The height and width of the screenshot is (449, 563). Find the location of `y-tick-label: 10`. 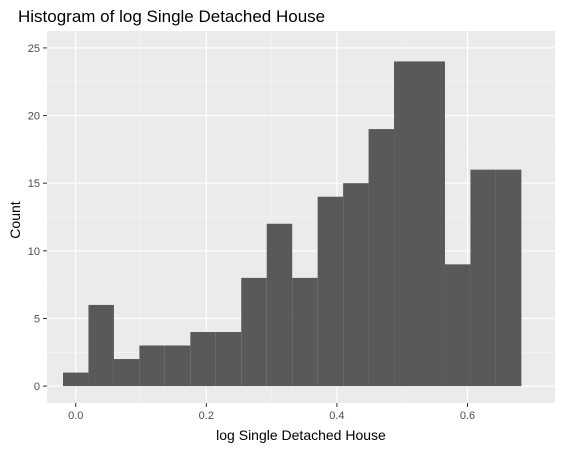

y-tick-label: 10 is located at coordinates (34, 252).